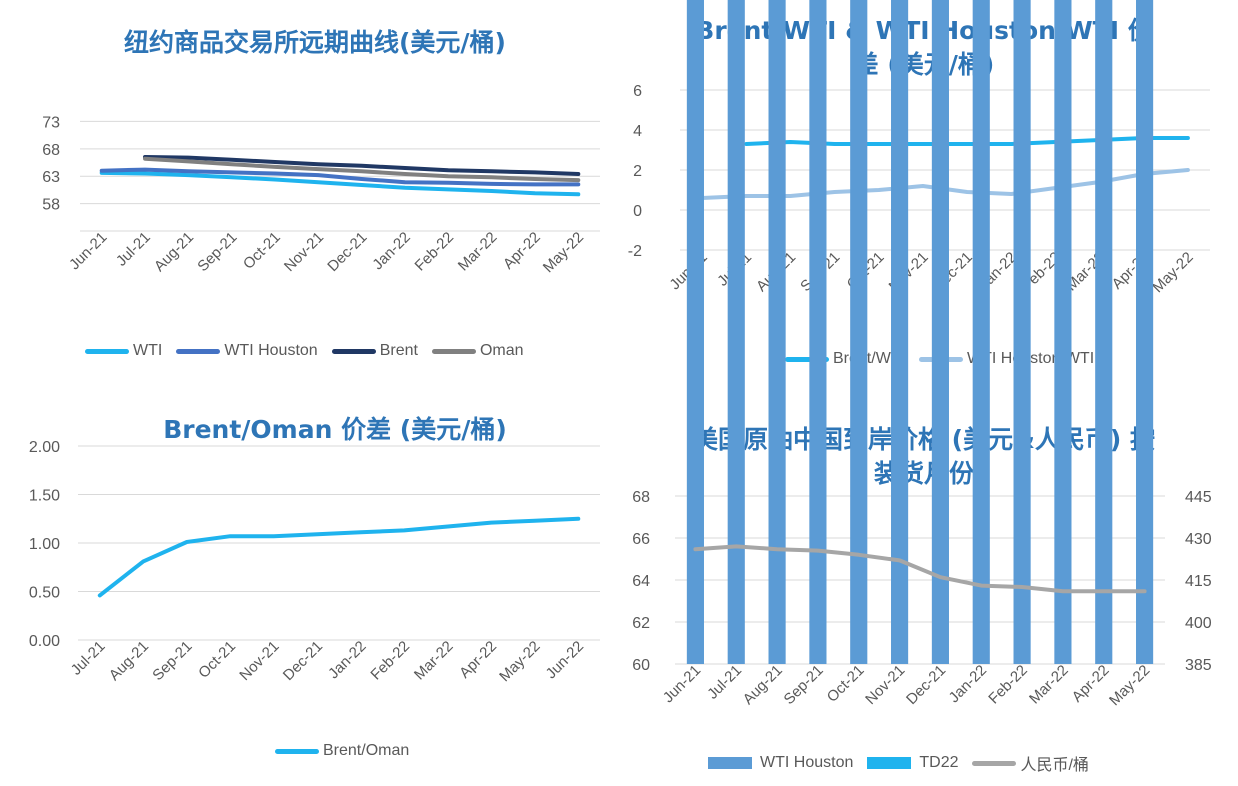 This screenshot has width=1238, height=786. What do you see at coordinates (133, 249) in the screenshot?
I see `x-tick-label: Jul-21` at bounding box center [133, 249].